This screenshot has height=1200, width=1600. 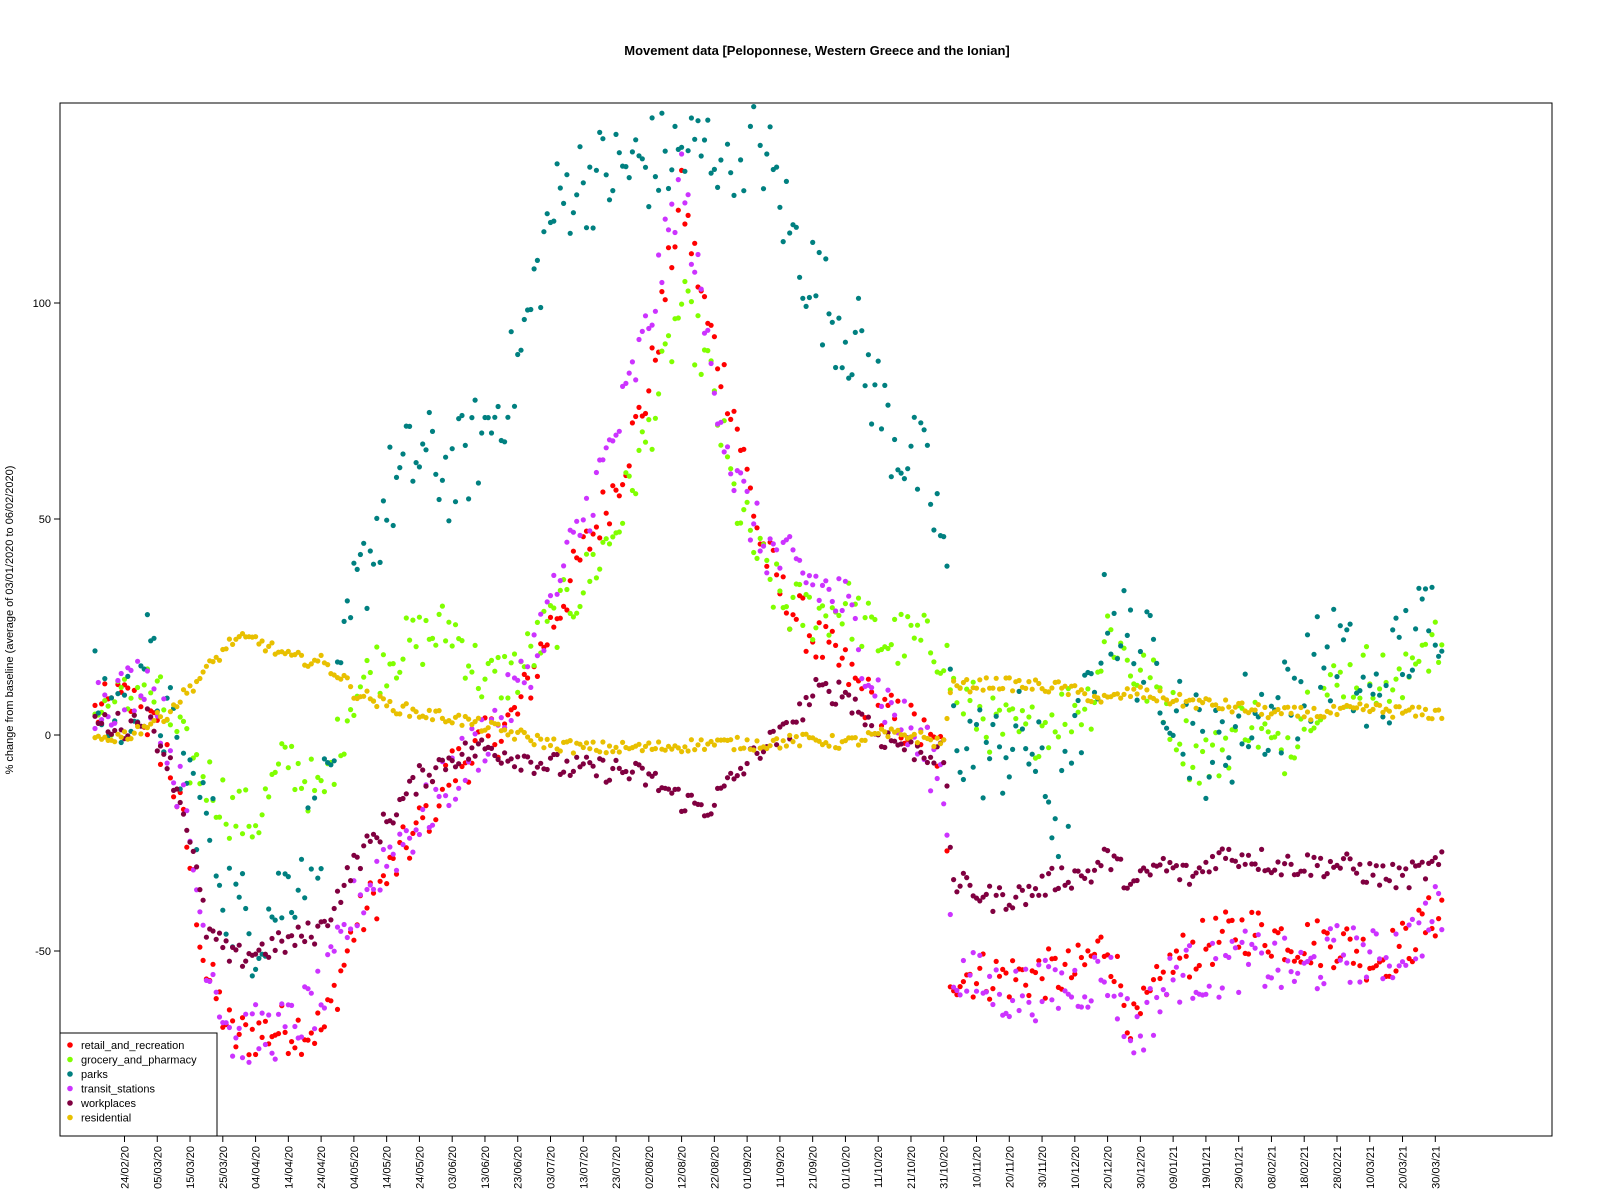 What do you see at coordinates (322, 1167) in the screenshot?
I see `x-tick-label: 24/04/20` at bounding box center [322, 1167].